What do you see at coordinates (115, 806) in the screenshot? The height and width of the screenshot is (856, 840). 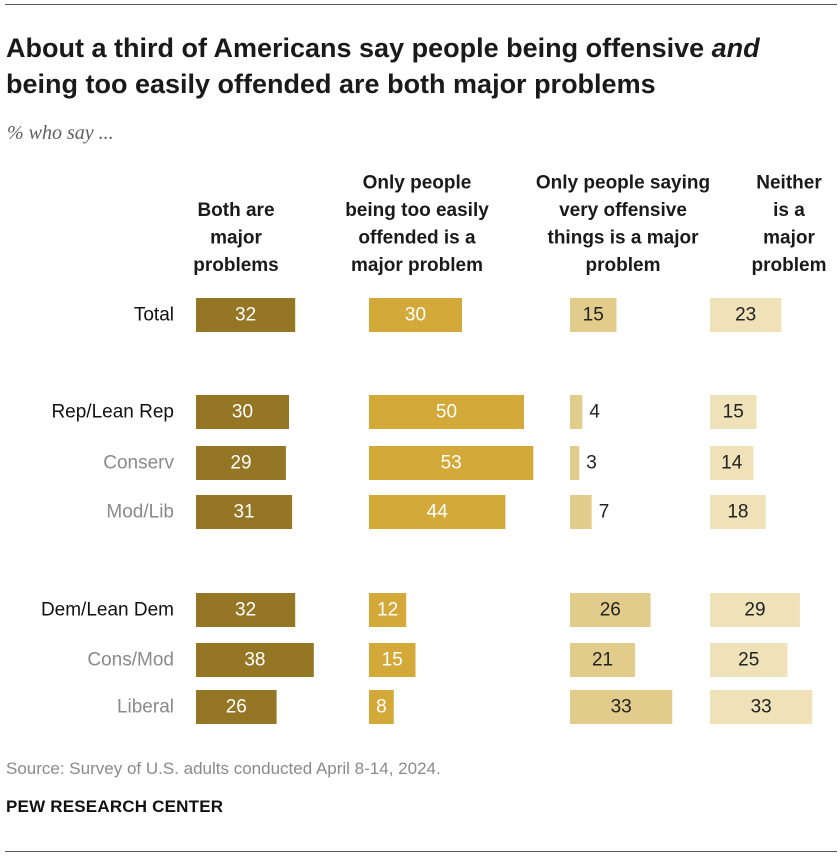 I see `publisher-brand: PEW RESEARCH CENTER` at bounding box center [115, 806].